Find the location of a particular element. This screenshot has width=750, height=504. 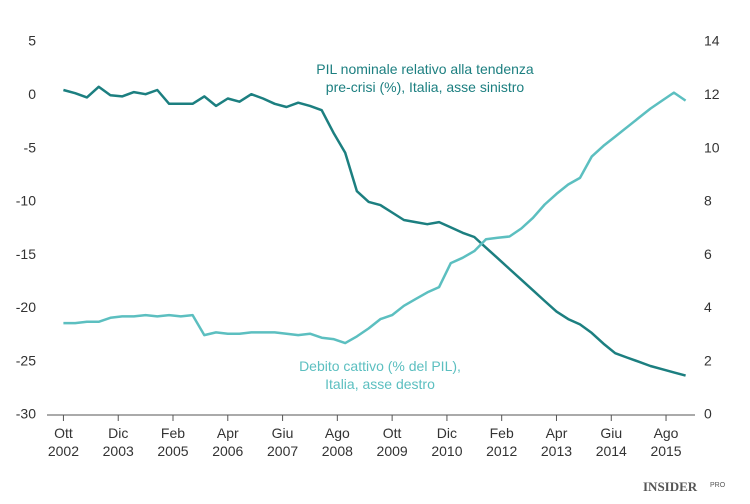

x-tick-label: Giu 2007 is located at coordinates (282, 442).